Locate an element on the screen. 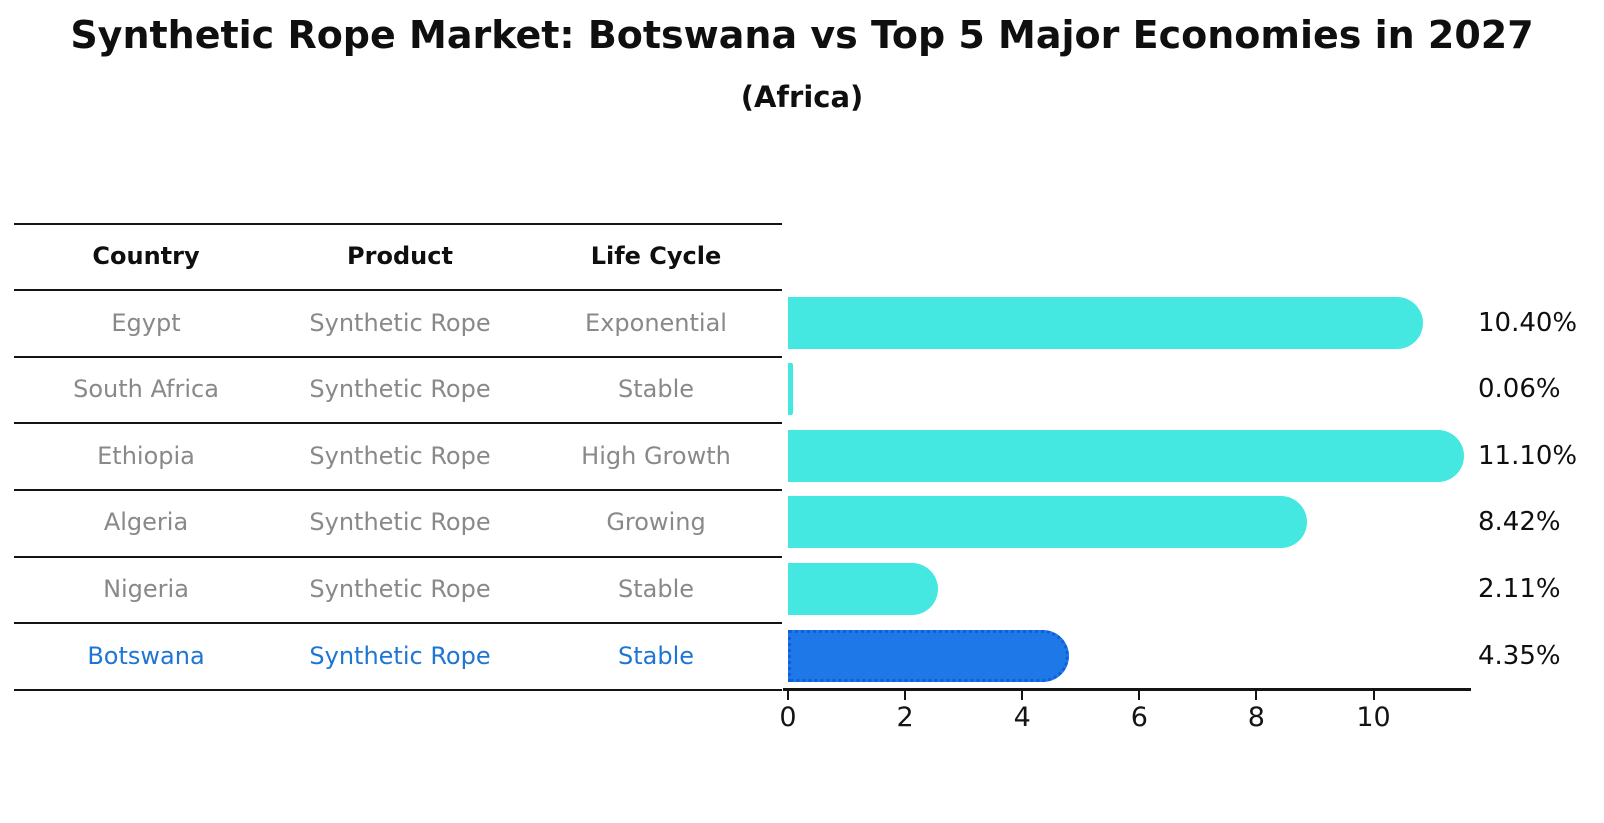  chart-subtitle: (Africa) is located at coordinates (802, 97).